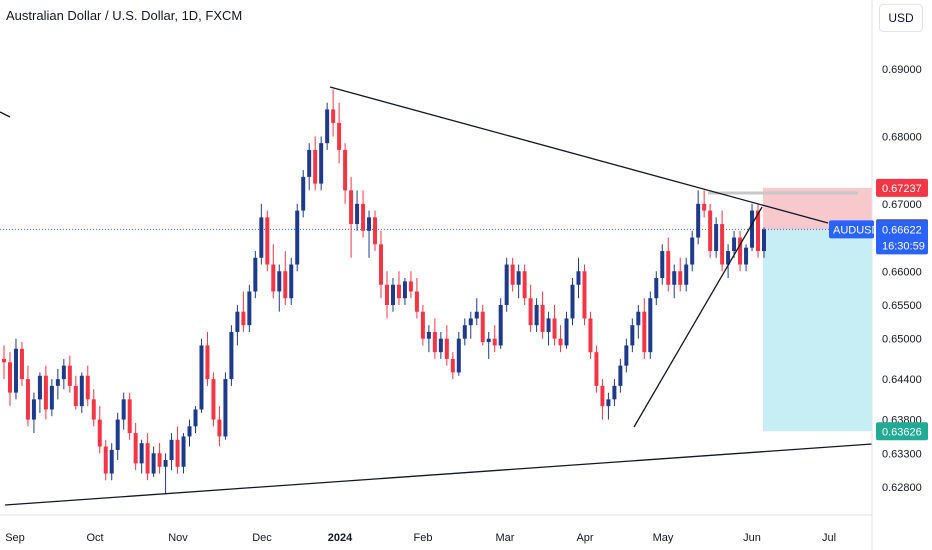 Image resolution: width=932 pixels, height=550 pixels. What do you see at coordinates (438, 474) in the screenshot?
I see `support-trendline` at bounding box center [438, 474].